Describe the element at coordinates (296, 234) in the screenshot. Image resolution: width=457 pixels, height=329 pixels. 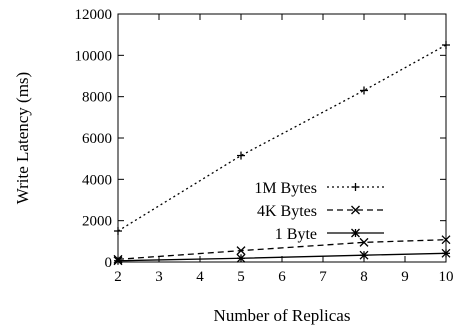
I see `legend-label: 1 Byte` at that location.